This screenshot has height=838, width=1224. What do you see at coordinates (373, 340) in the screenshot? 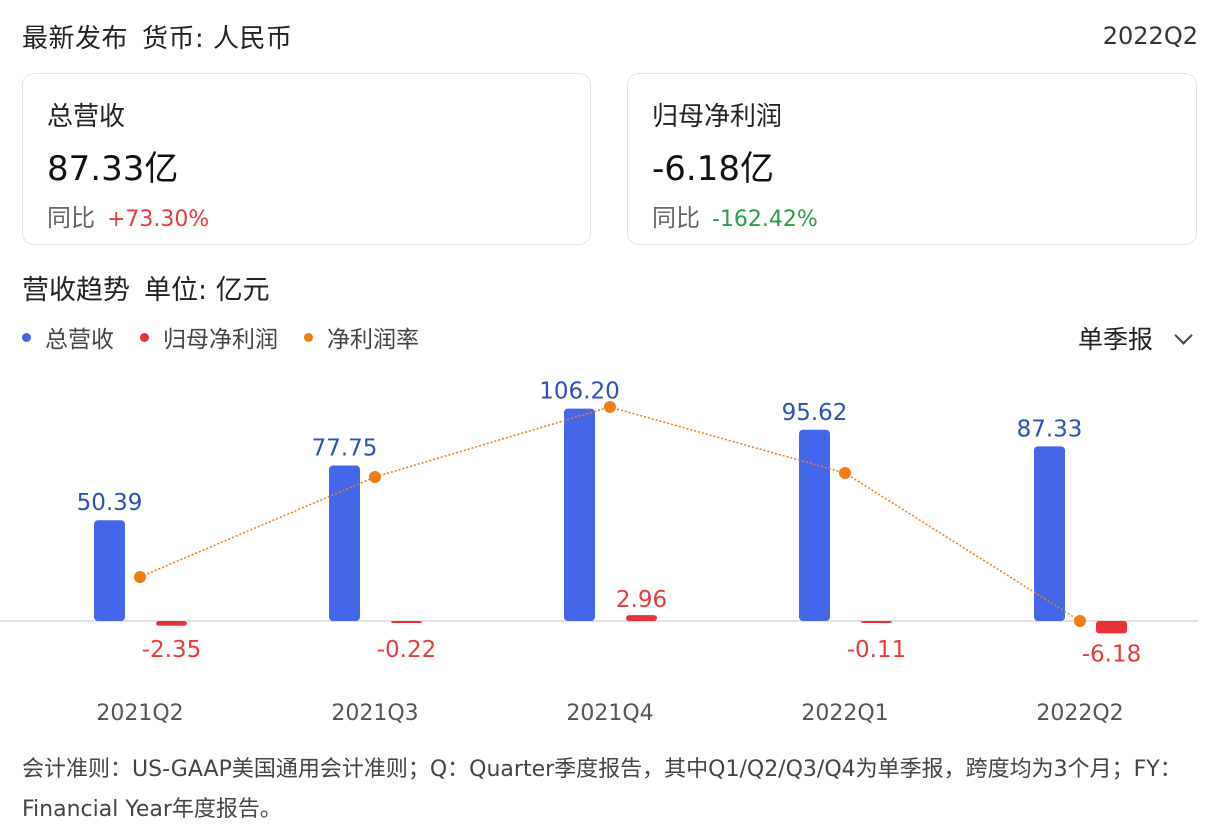
I see `legend-label-net-margin: 净利润率` at bounding box center [373, 340].